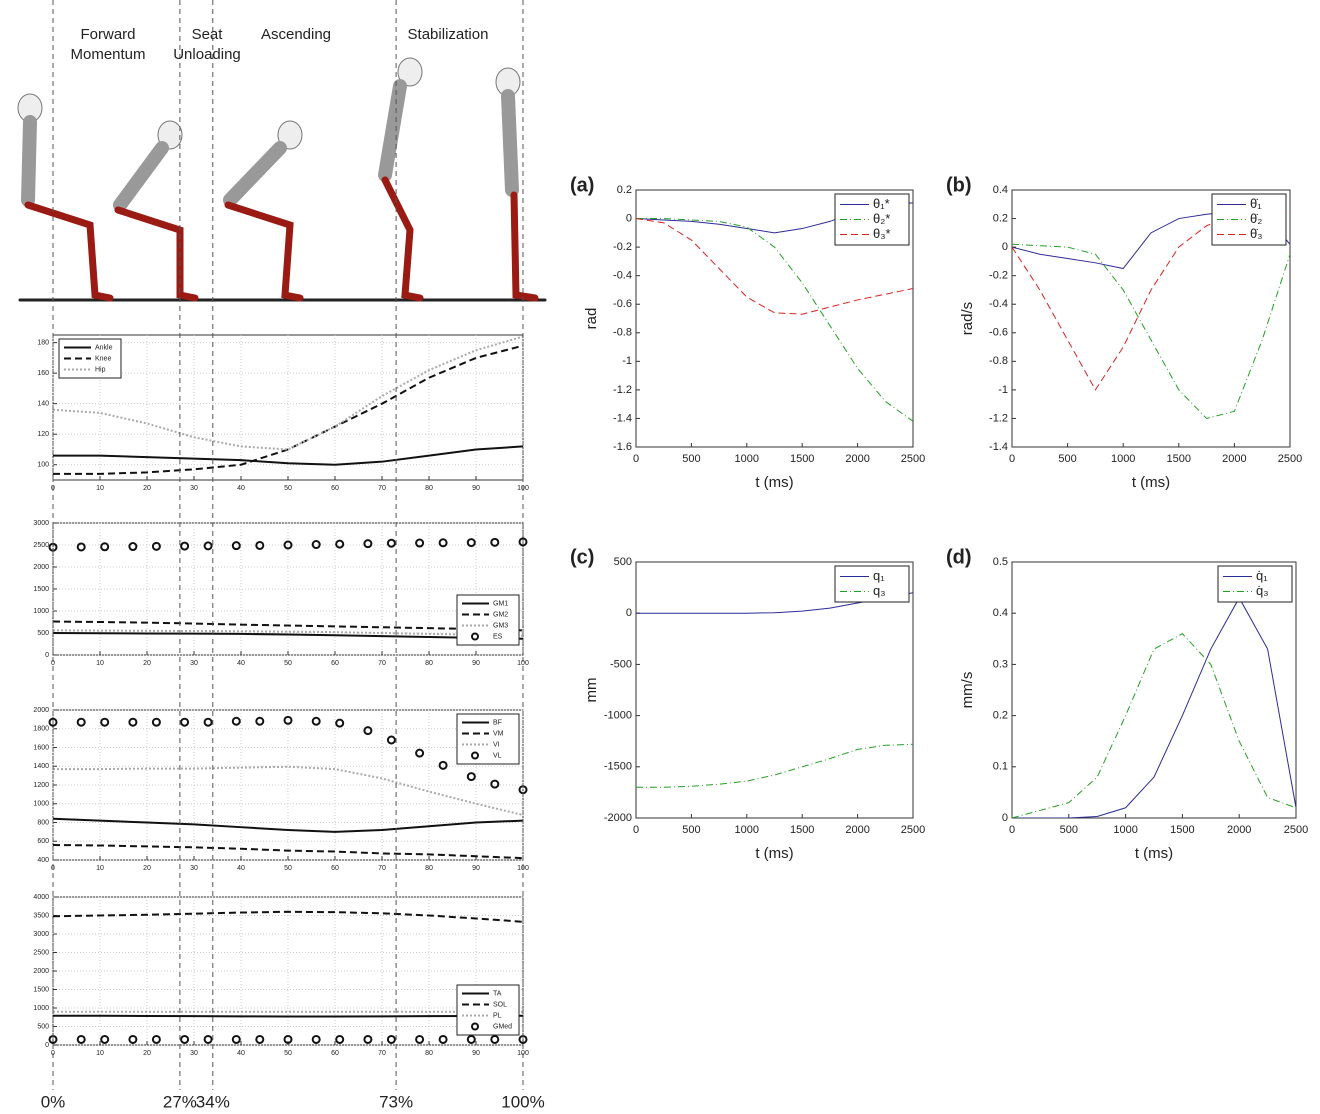 This screenshot has width=1320, height=1114. Describe the element at coordinates (622, 333) in the screenshot. I see `y-tick-label: -0.8` at that location.